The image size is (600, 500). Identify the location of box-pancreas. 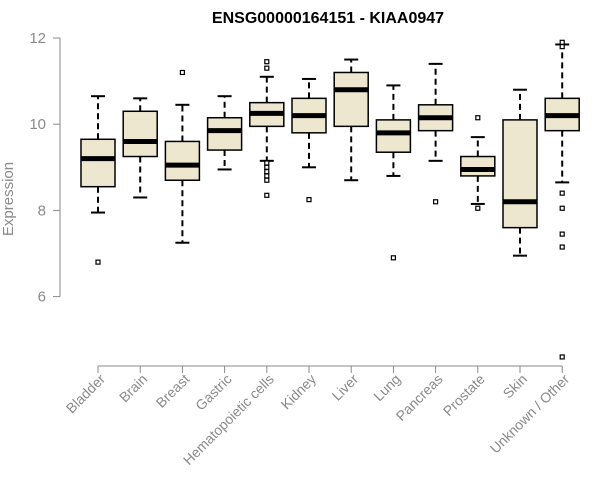
(435, 133).